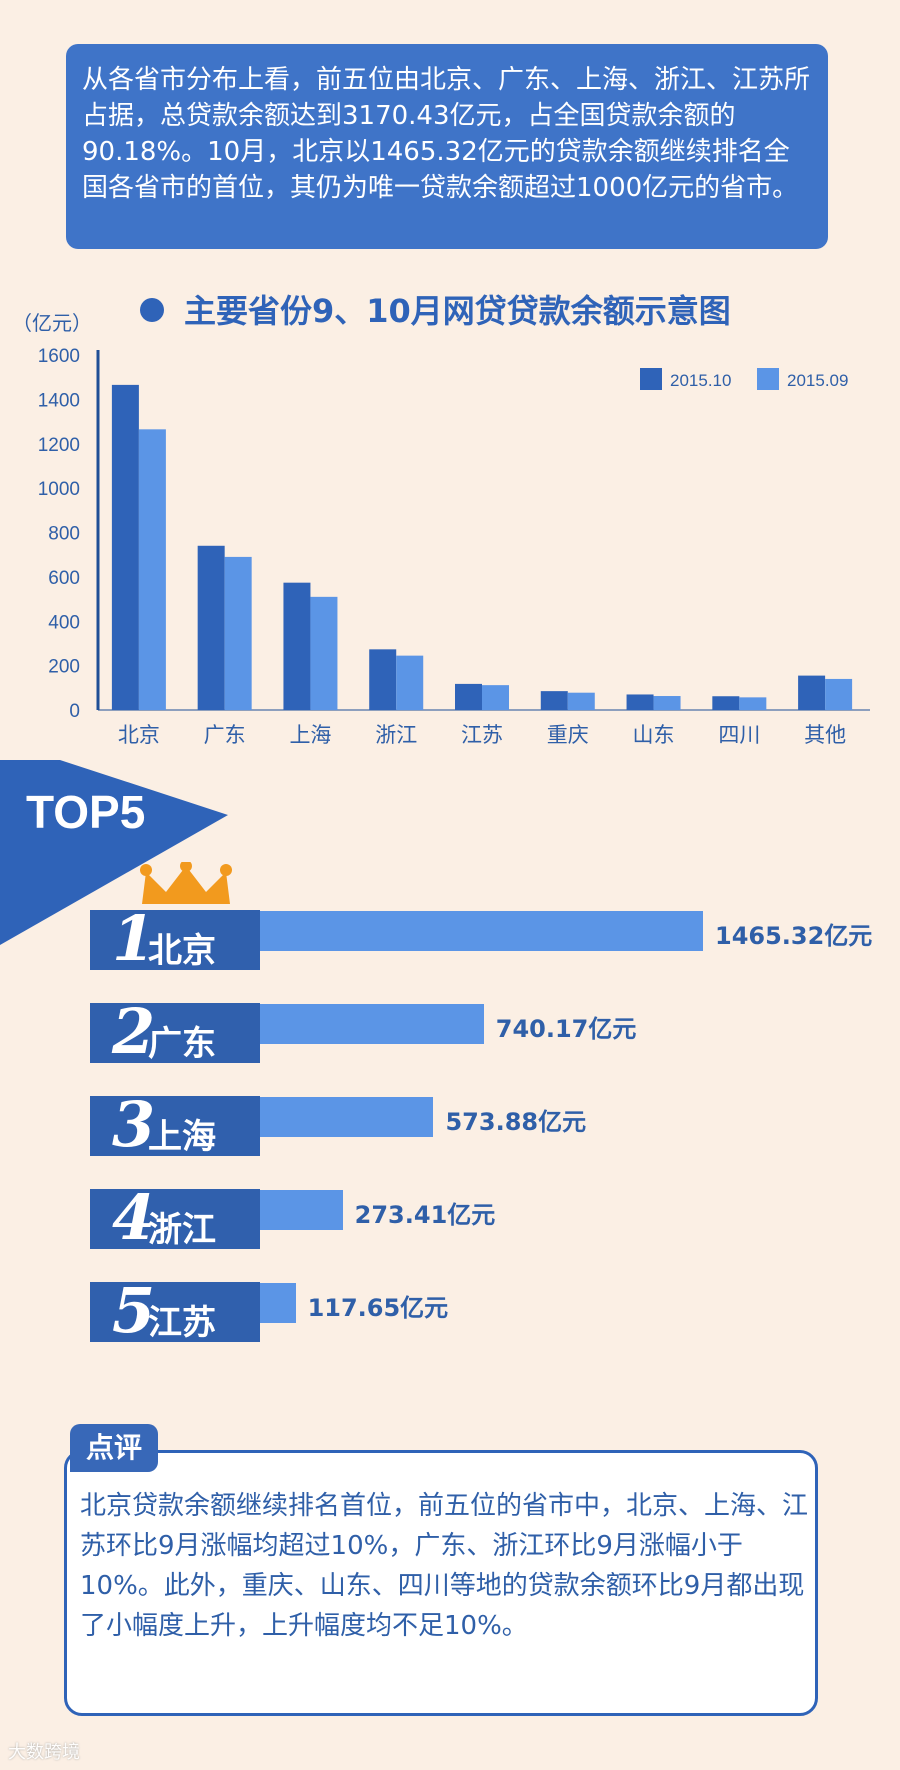 The width and height of the screenshot is (900, 1770). Describe the element at coordinates (396, 735) in the screenshot. I see `x-tick-label: 浙江` at that location.